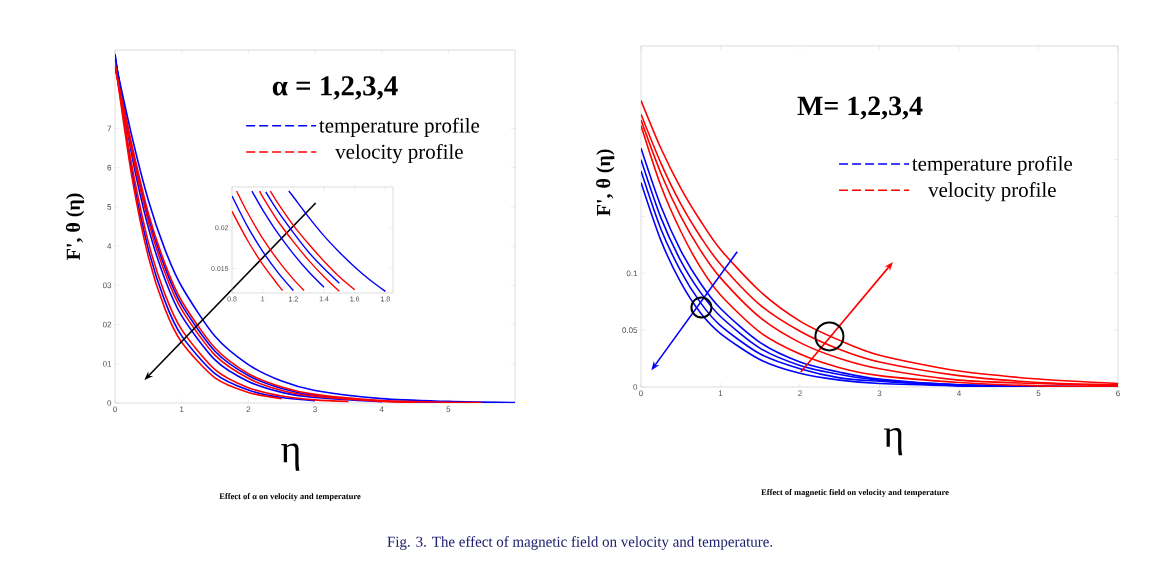 Image resolution: width=1151 pixels, height=562 pixels. What do you see at coordinates (290, 497) in the screenshot?
I see `text: Effect of α on velocity and temperature` at bounding box center [290, 497].